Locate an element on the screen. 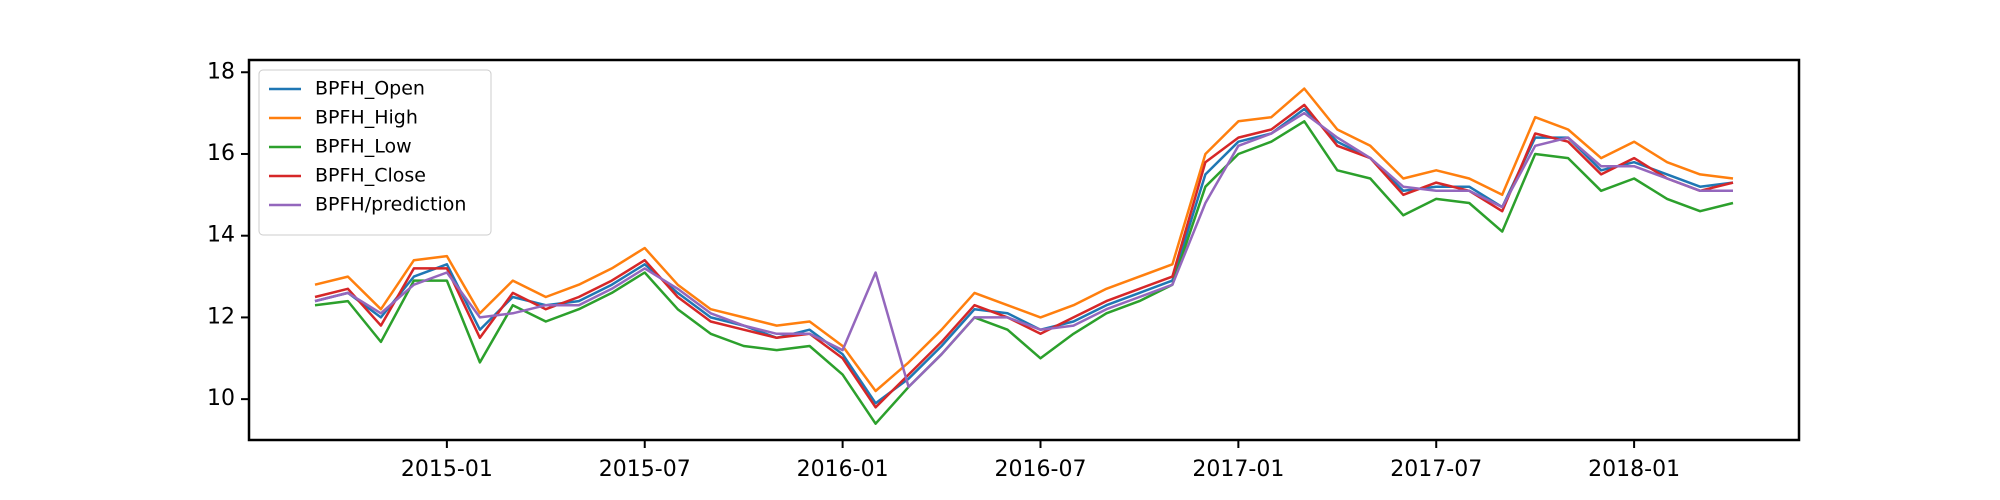  legend-label: BPFH_Close is located at coordinates (370, 176).